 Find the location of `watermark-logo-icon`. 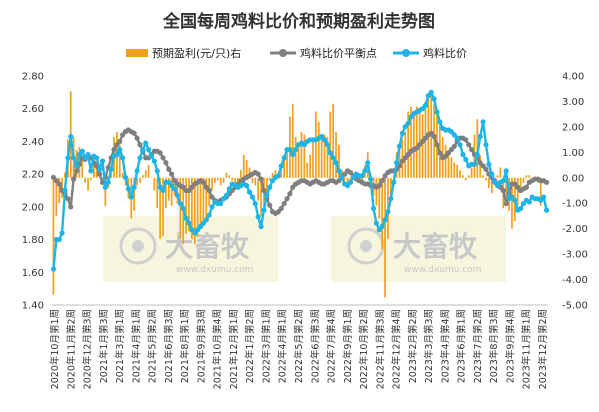

watermark-logo-icon is located at coordinates (138, 246).